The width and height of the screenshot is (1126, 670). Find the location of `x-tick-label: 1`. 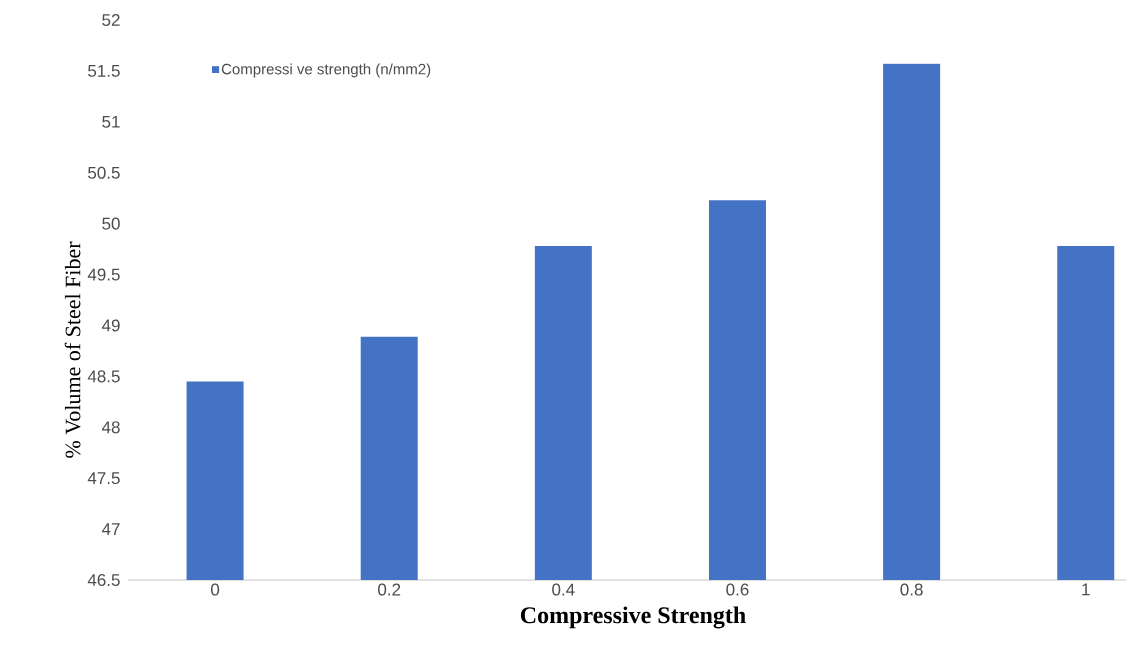

x-tick-label: 1 is located at coordinates (1086, 589).